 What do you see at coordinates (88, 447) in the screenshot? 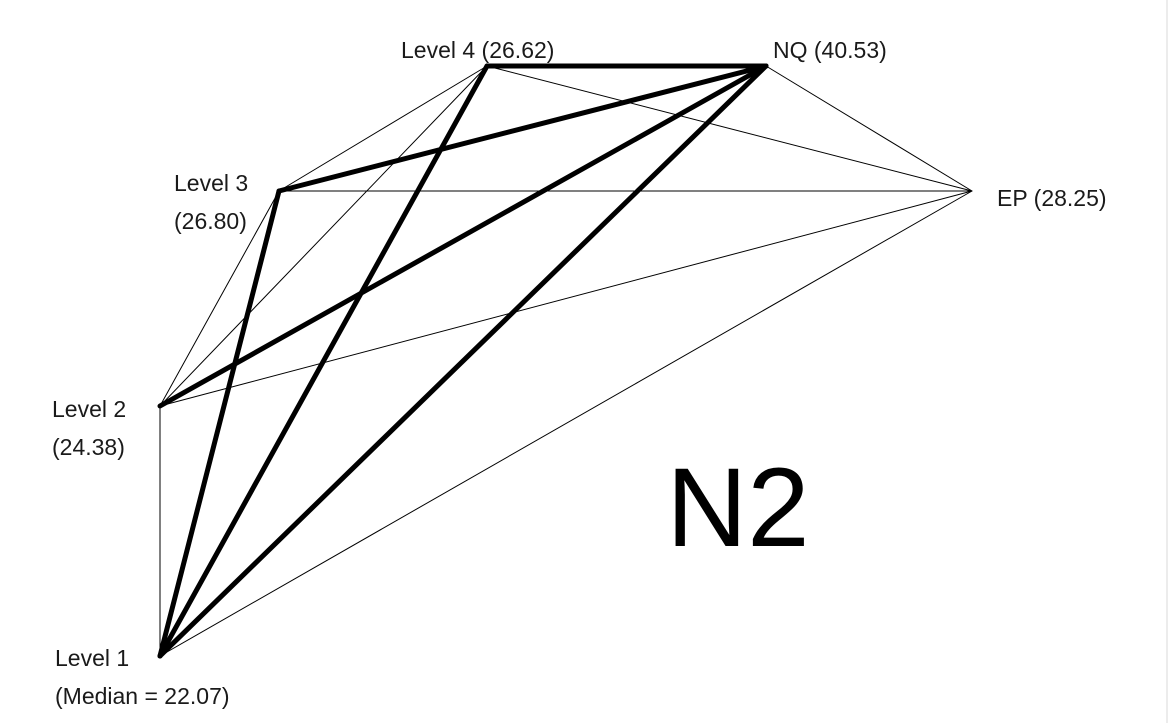
I see `node-label-level2-line2: (24.38)` at bounding box center [88, 447].